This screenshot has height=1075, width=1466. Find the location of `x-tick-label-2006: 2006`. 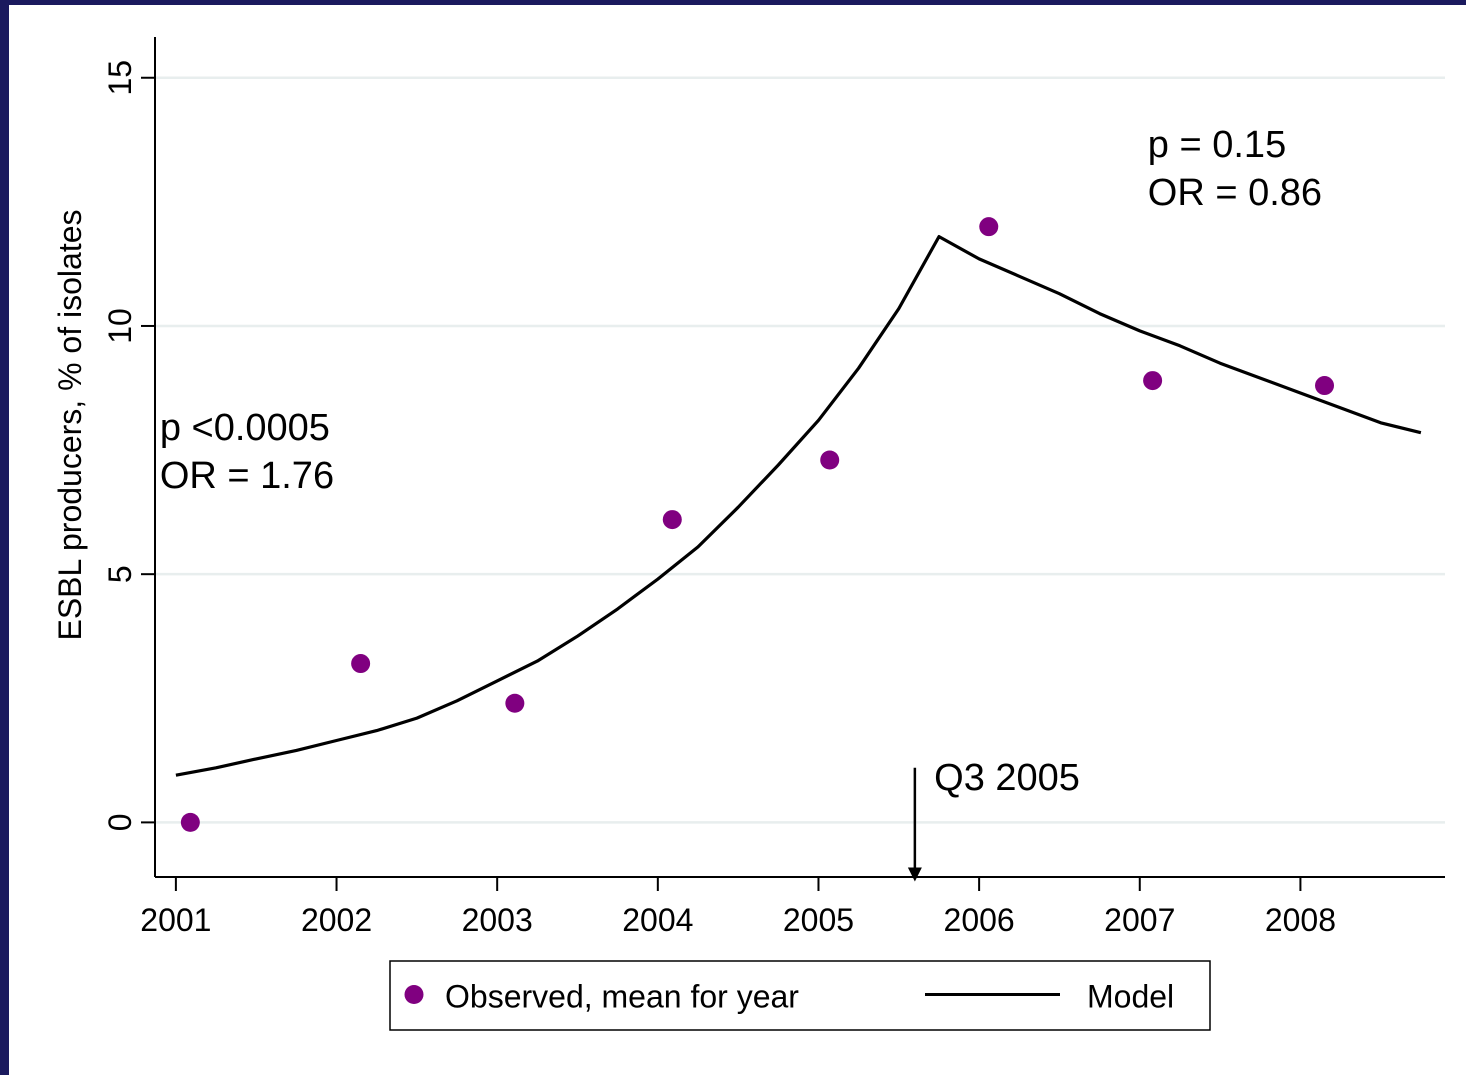

x-tick-label-2006: 2006 is located at coordinates (979, 920).